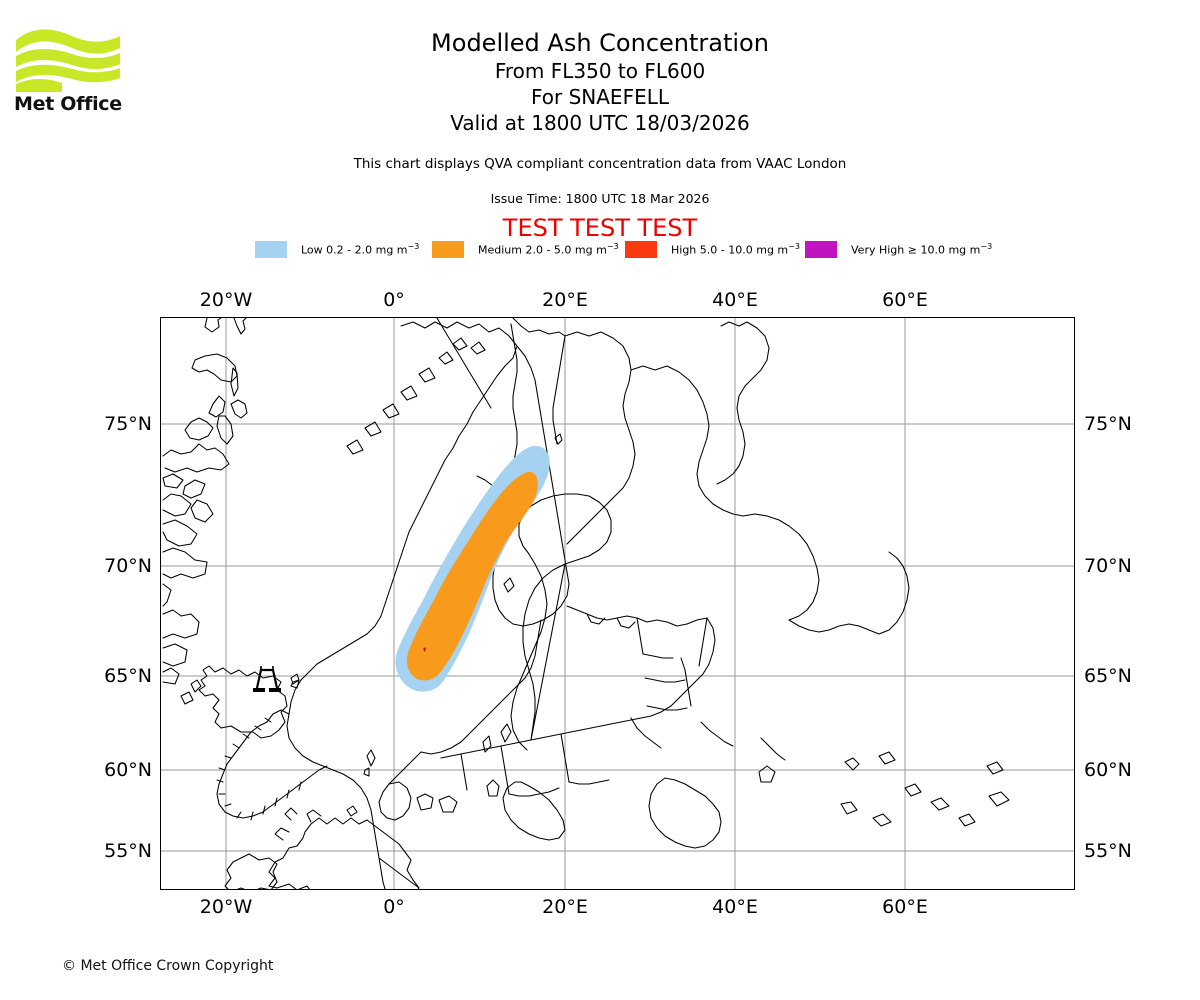  Describe the element at coordinates (565, 300) in the screenshot. I see `lon-tick-top-2: 20°E` at that location.